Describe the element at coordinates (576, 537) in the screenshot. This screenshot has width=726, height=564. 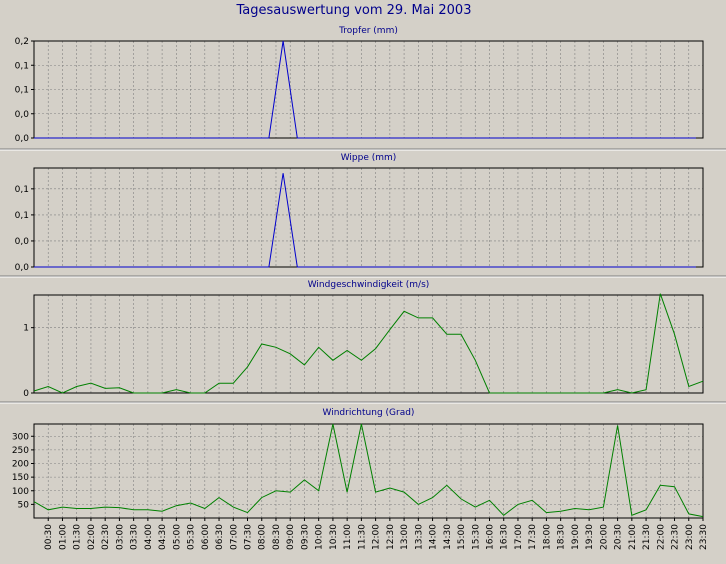
I see `x-tick-label: 19:00` at that location.